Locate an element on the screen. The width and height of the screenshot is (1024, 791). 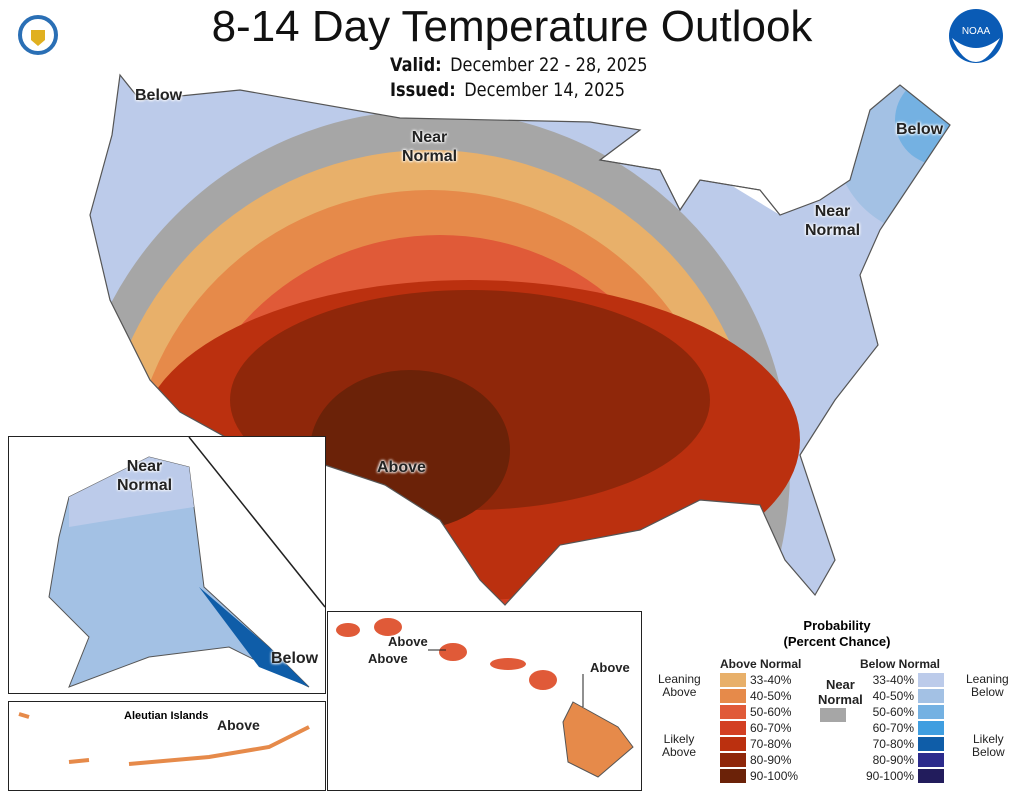
doc-seal-logo is located at coordinates (38, 35).